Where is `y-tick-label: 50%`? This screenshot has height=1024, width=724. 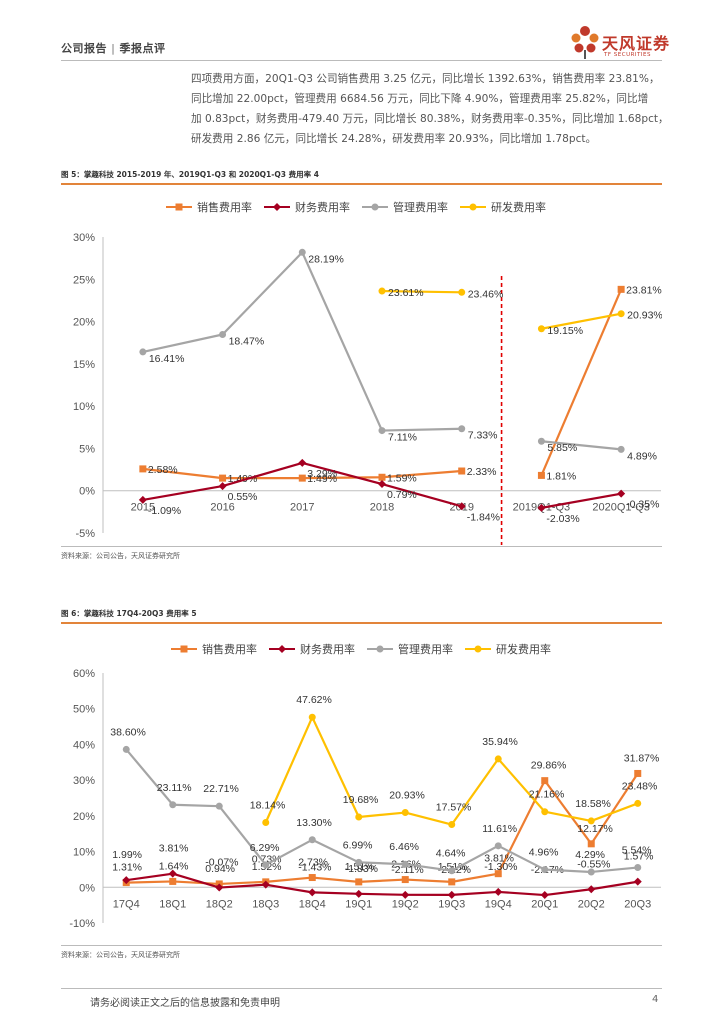 y-tick-label: 50% is located at coordinates (84, 710).